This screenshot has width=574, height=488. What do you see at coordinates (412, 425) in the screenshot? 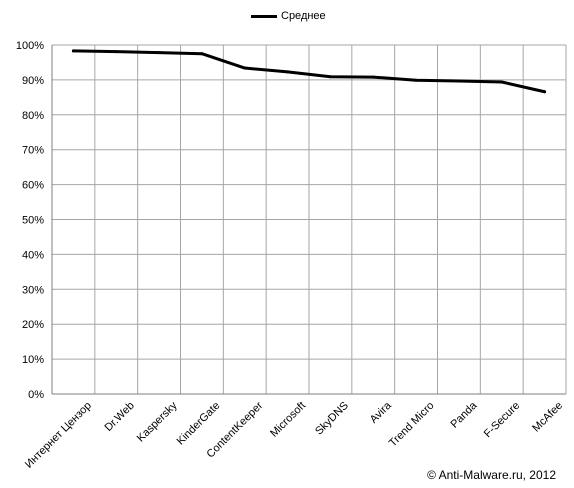
I see `x-tick-label: Trend Micro` at bounding box center [412, 425].